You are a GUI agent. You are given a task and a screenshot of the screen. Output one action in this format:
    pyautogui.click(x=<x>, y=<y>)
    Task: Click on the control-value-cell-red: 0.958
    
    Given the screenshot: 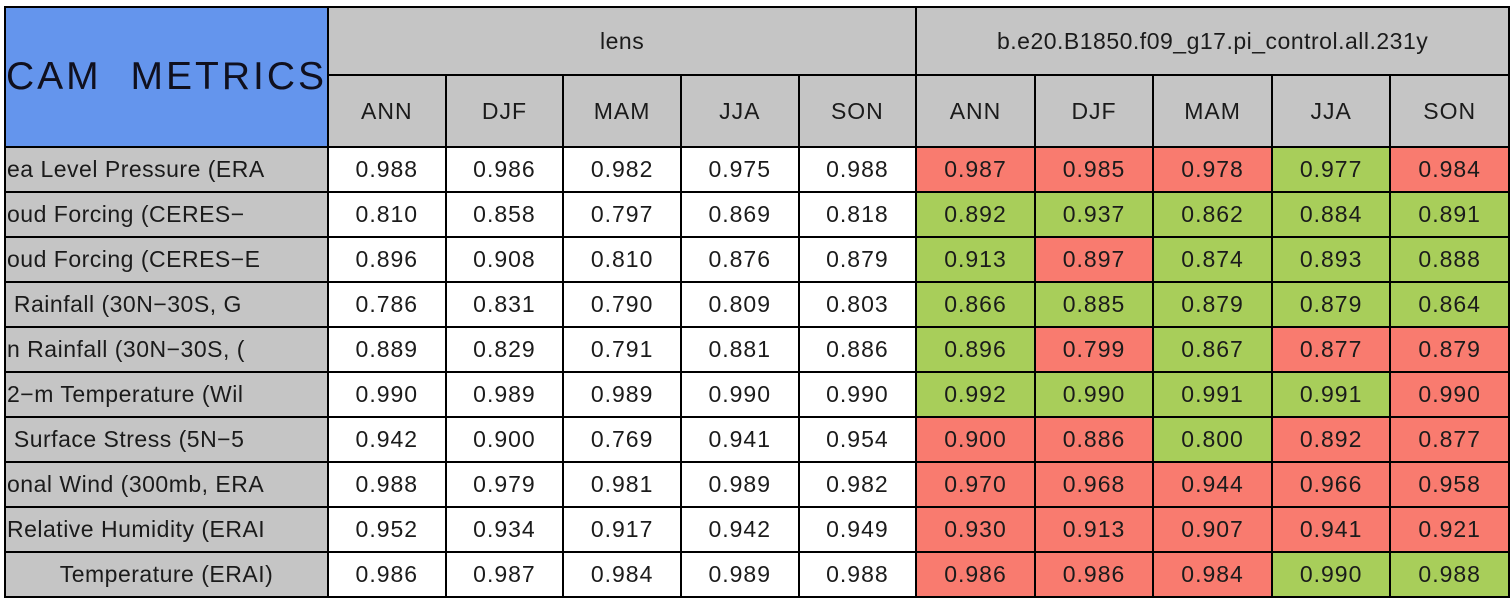 What is the action you would take?
    pyautogui.click(x=1449, y=484)
    